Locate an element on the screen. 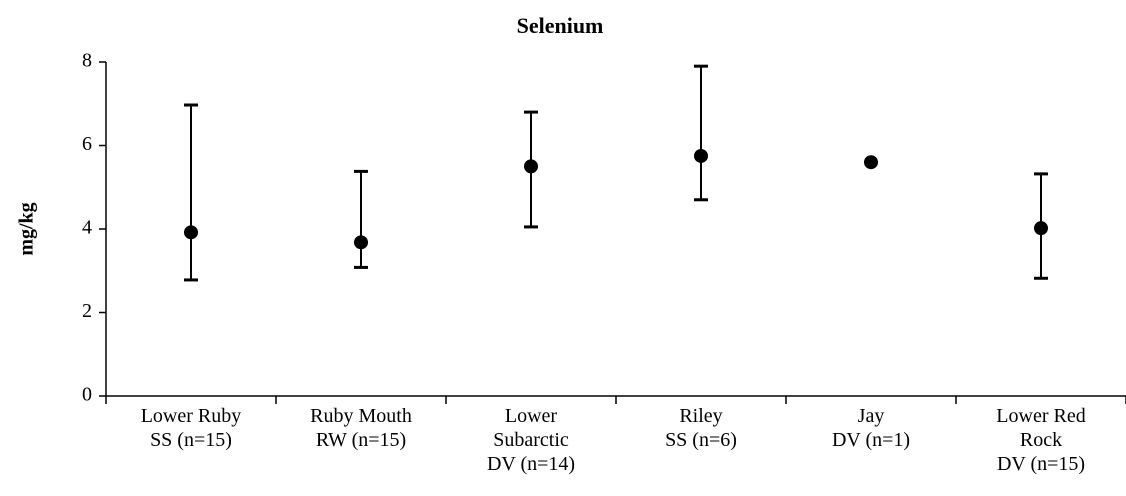 The width and height of the screenshot is (1126, 496). y-tick-label: 2 is located at coordinates (87, 311).